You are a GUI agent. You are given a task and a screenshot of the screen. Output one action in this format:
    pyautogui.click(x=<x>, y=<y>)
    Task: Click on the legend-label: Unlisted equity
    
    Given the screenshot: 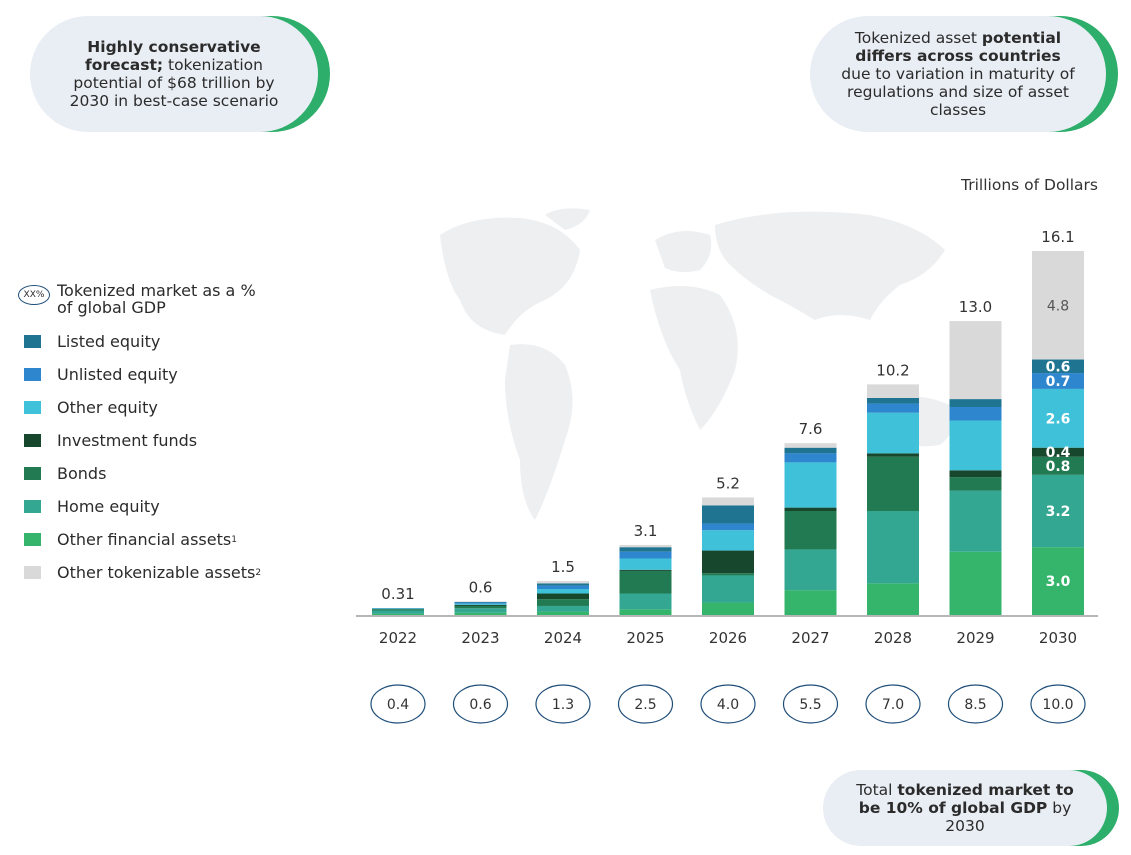 What is the action you would take?
    pyautogui.click(x=117, y=374)
    